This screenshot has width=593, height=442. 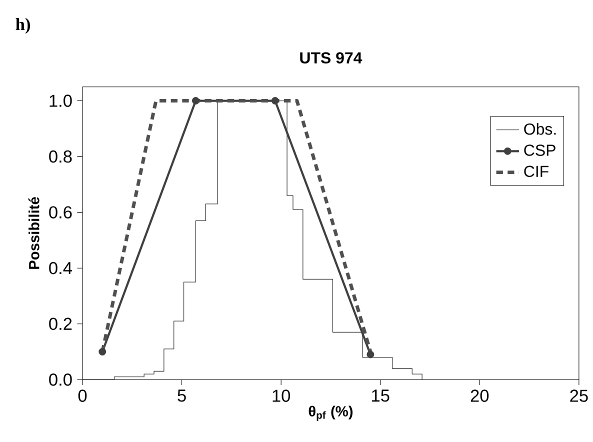 What do you see at coordinates (60, 156) in the screenshot?
I see `y-tick-label: 0.8` at bounding box center [60, 156].